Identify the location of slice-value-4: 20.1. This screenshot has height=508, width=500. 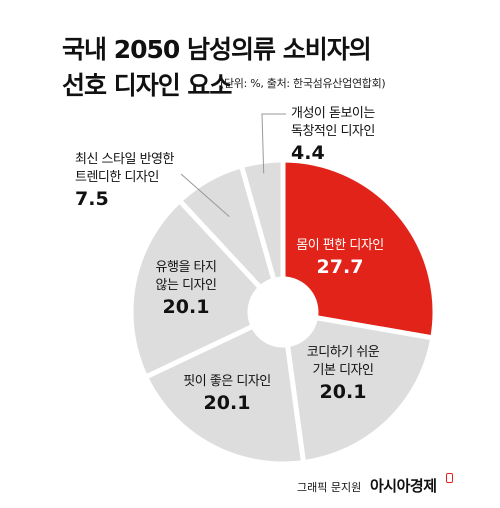
(186, 307).